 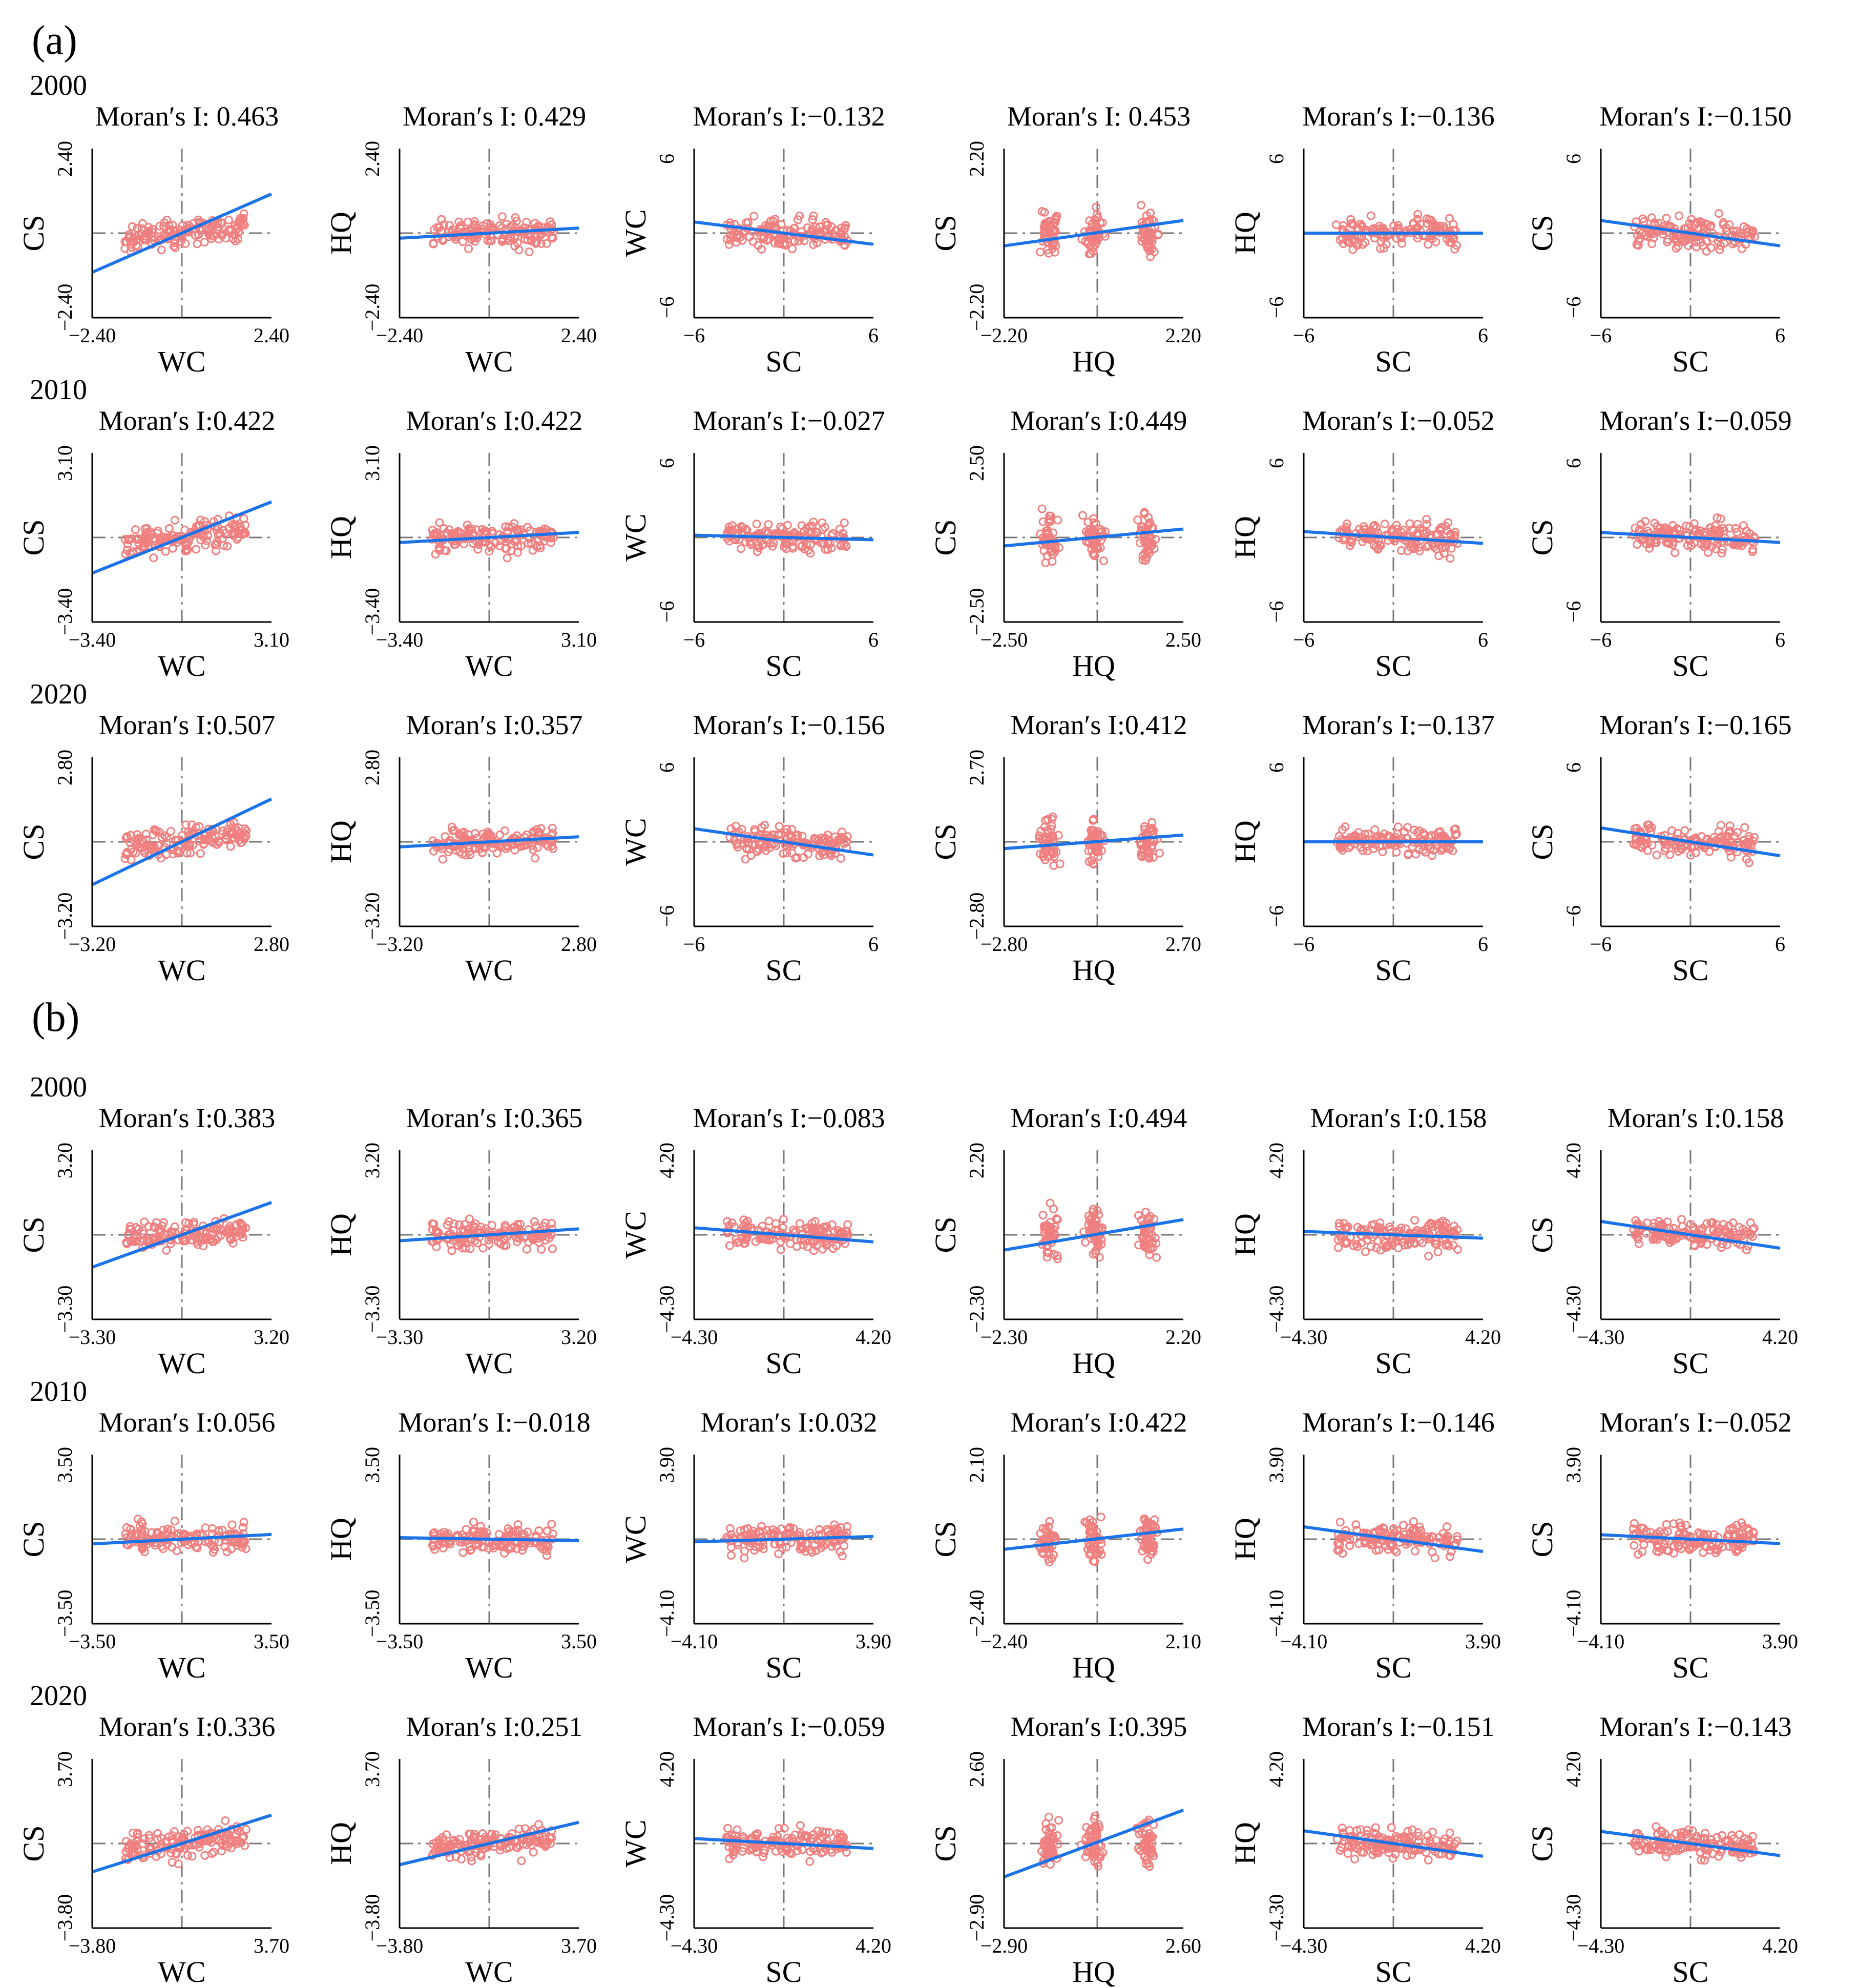 What do you see at coordinates (976, 916) in the screenshot?
I see `y-tick-min: −2.80` at bounding box center [976, 916].